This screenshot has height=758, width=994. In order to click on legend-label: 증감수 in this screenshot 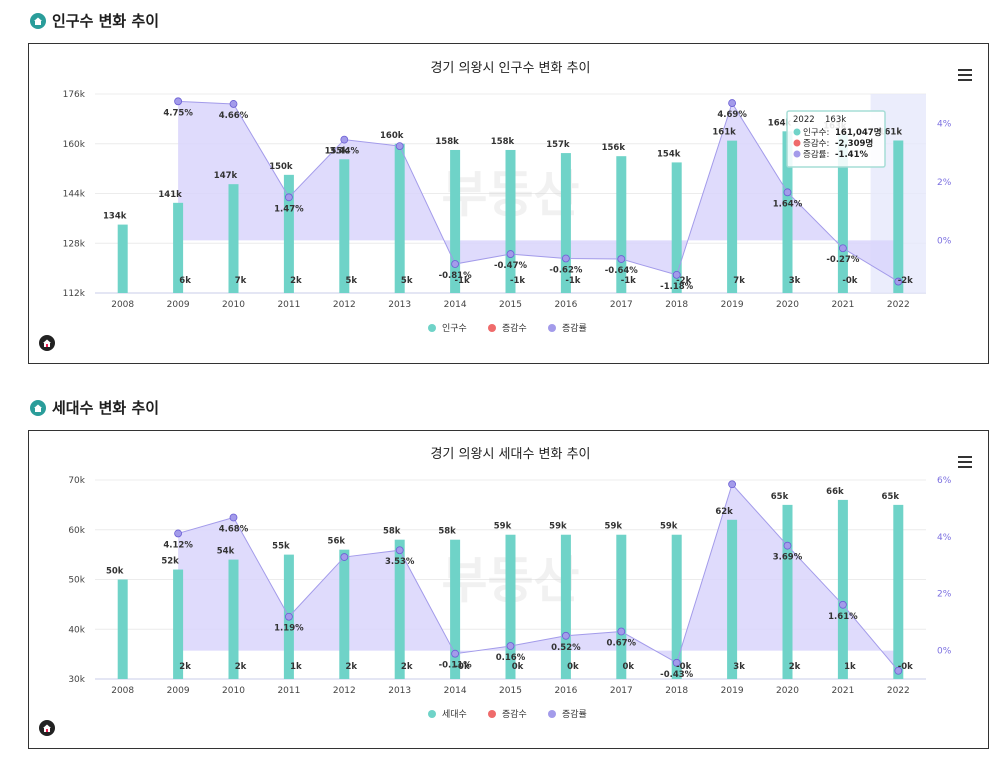, I will do `click(514, 714)`.